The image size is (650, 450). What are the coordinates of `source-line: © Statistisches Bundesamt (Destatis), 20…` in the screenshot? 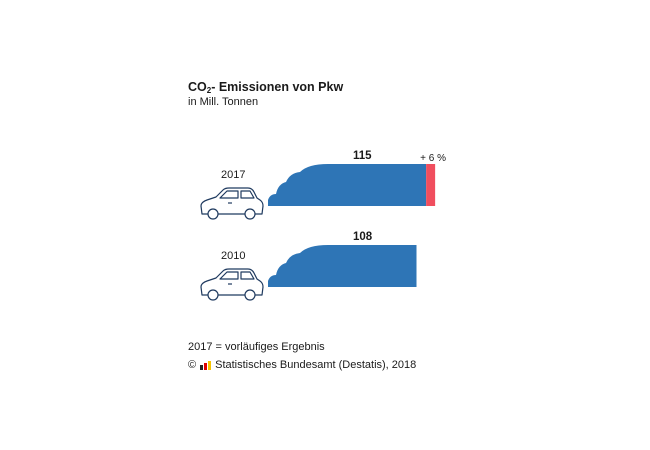 It's located at (302, 365).